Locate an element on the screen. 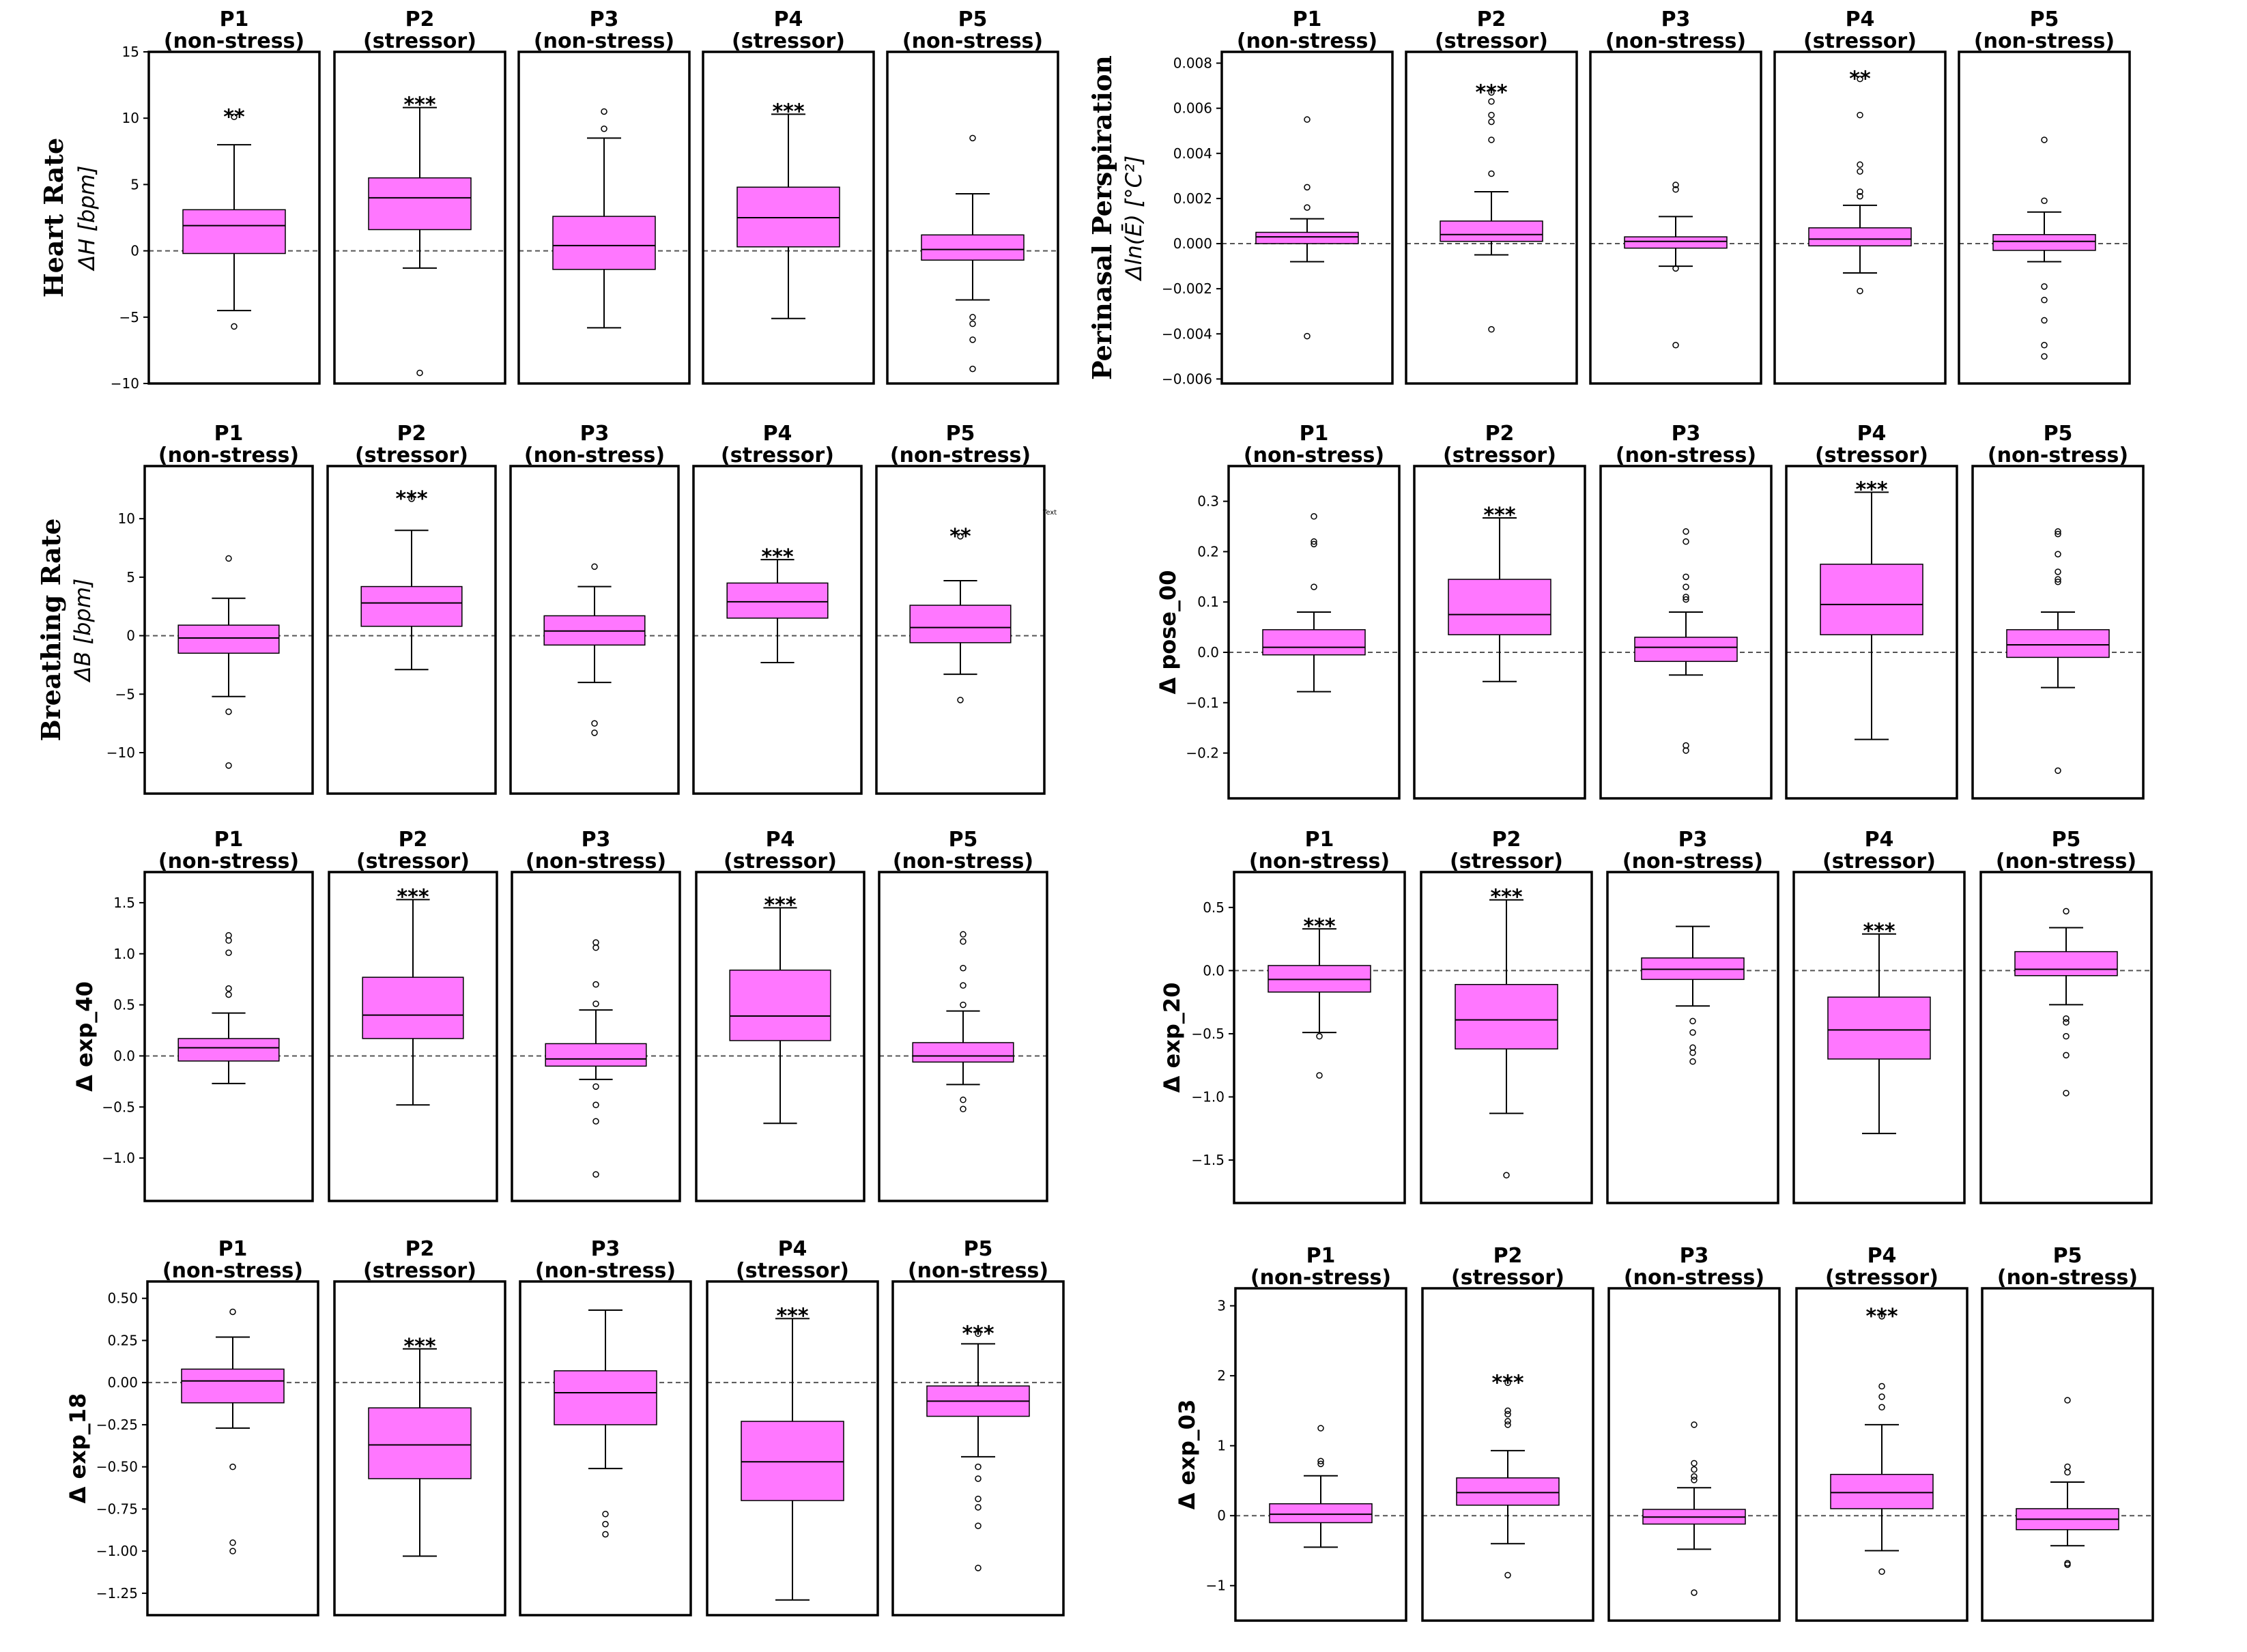  panel-pose00-p1: P1(non-stress) is located at coordinates (1314, 611).